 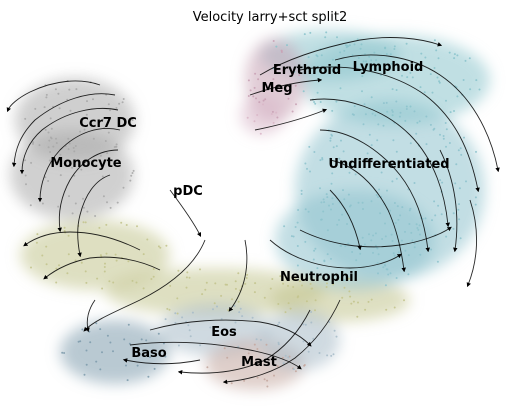 I want to click on cluster-label-erythroid: Erythroid, so click(x=307, y=70).